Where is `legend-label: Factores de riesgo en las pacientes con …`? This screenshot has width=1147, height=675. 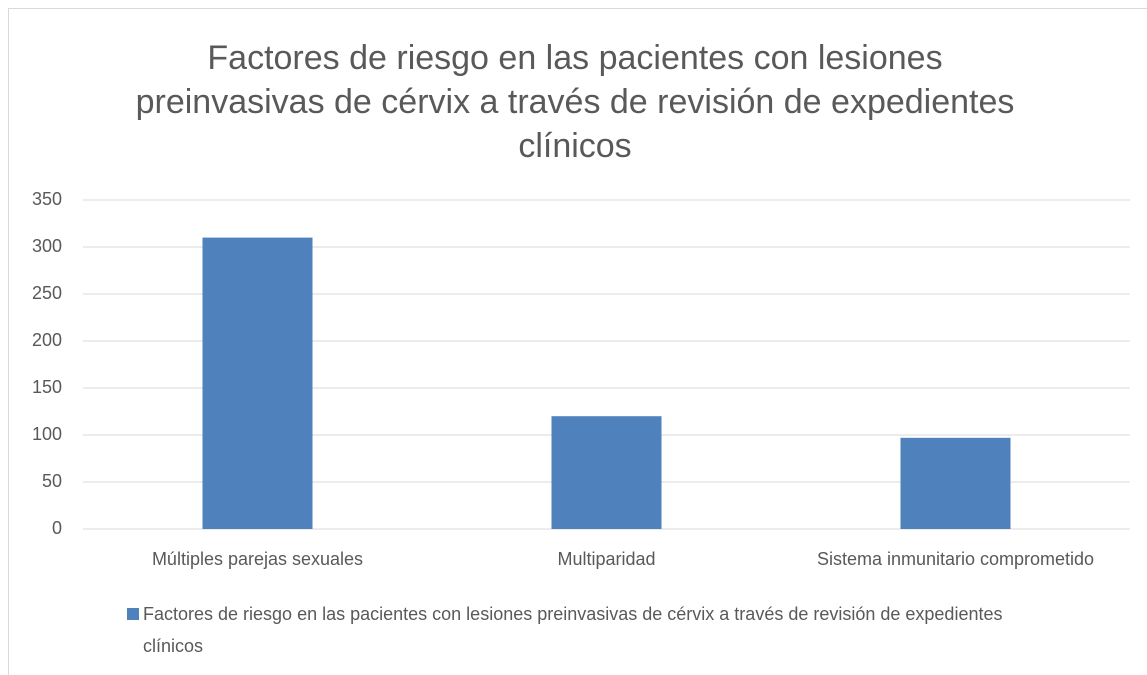
legend-label: Factores de riesgo en las pacientes con … is located at coordinates (573, 630).